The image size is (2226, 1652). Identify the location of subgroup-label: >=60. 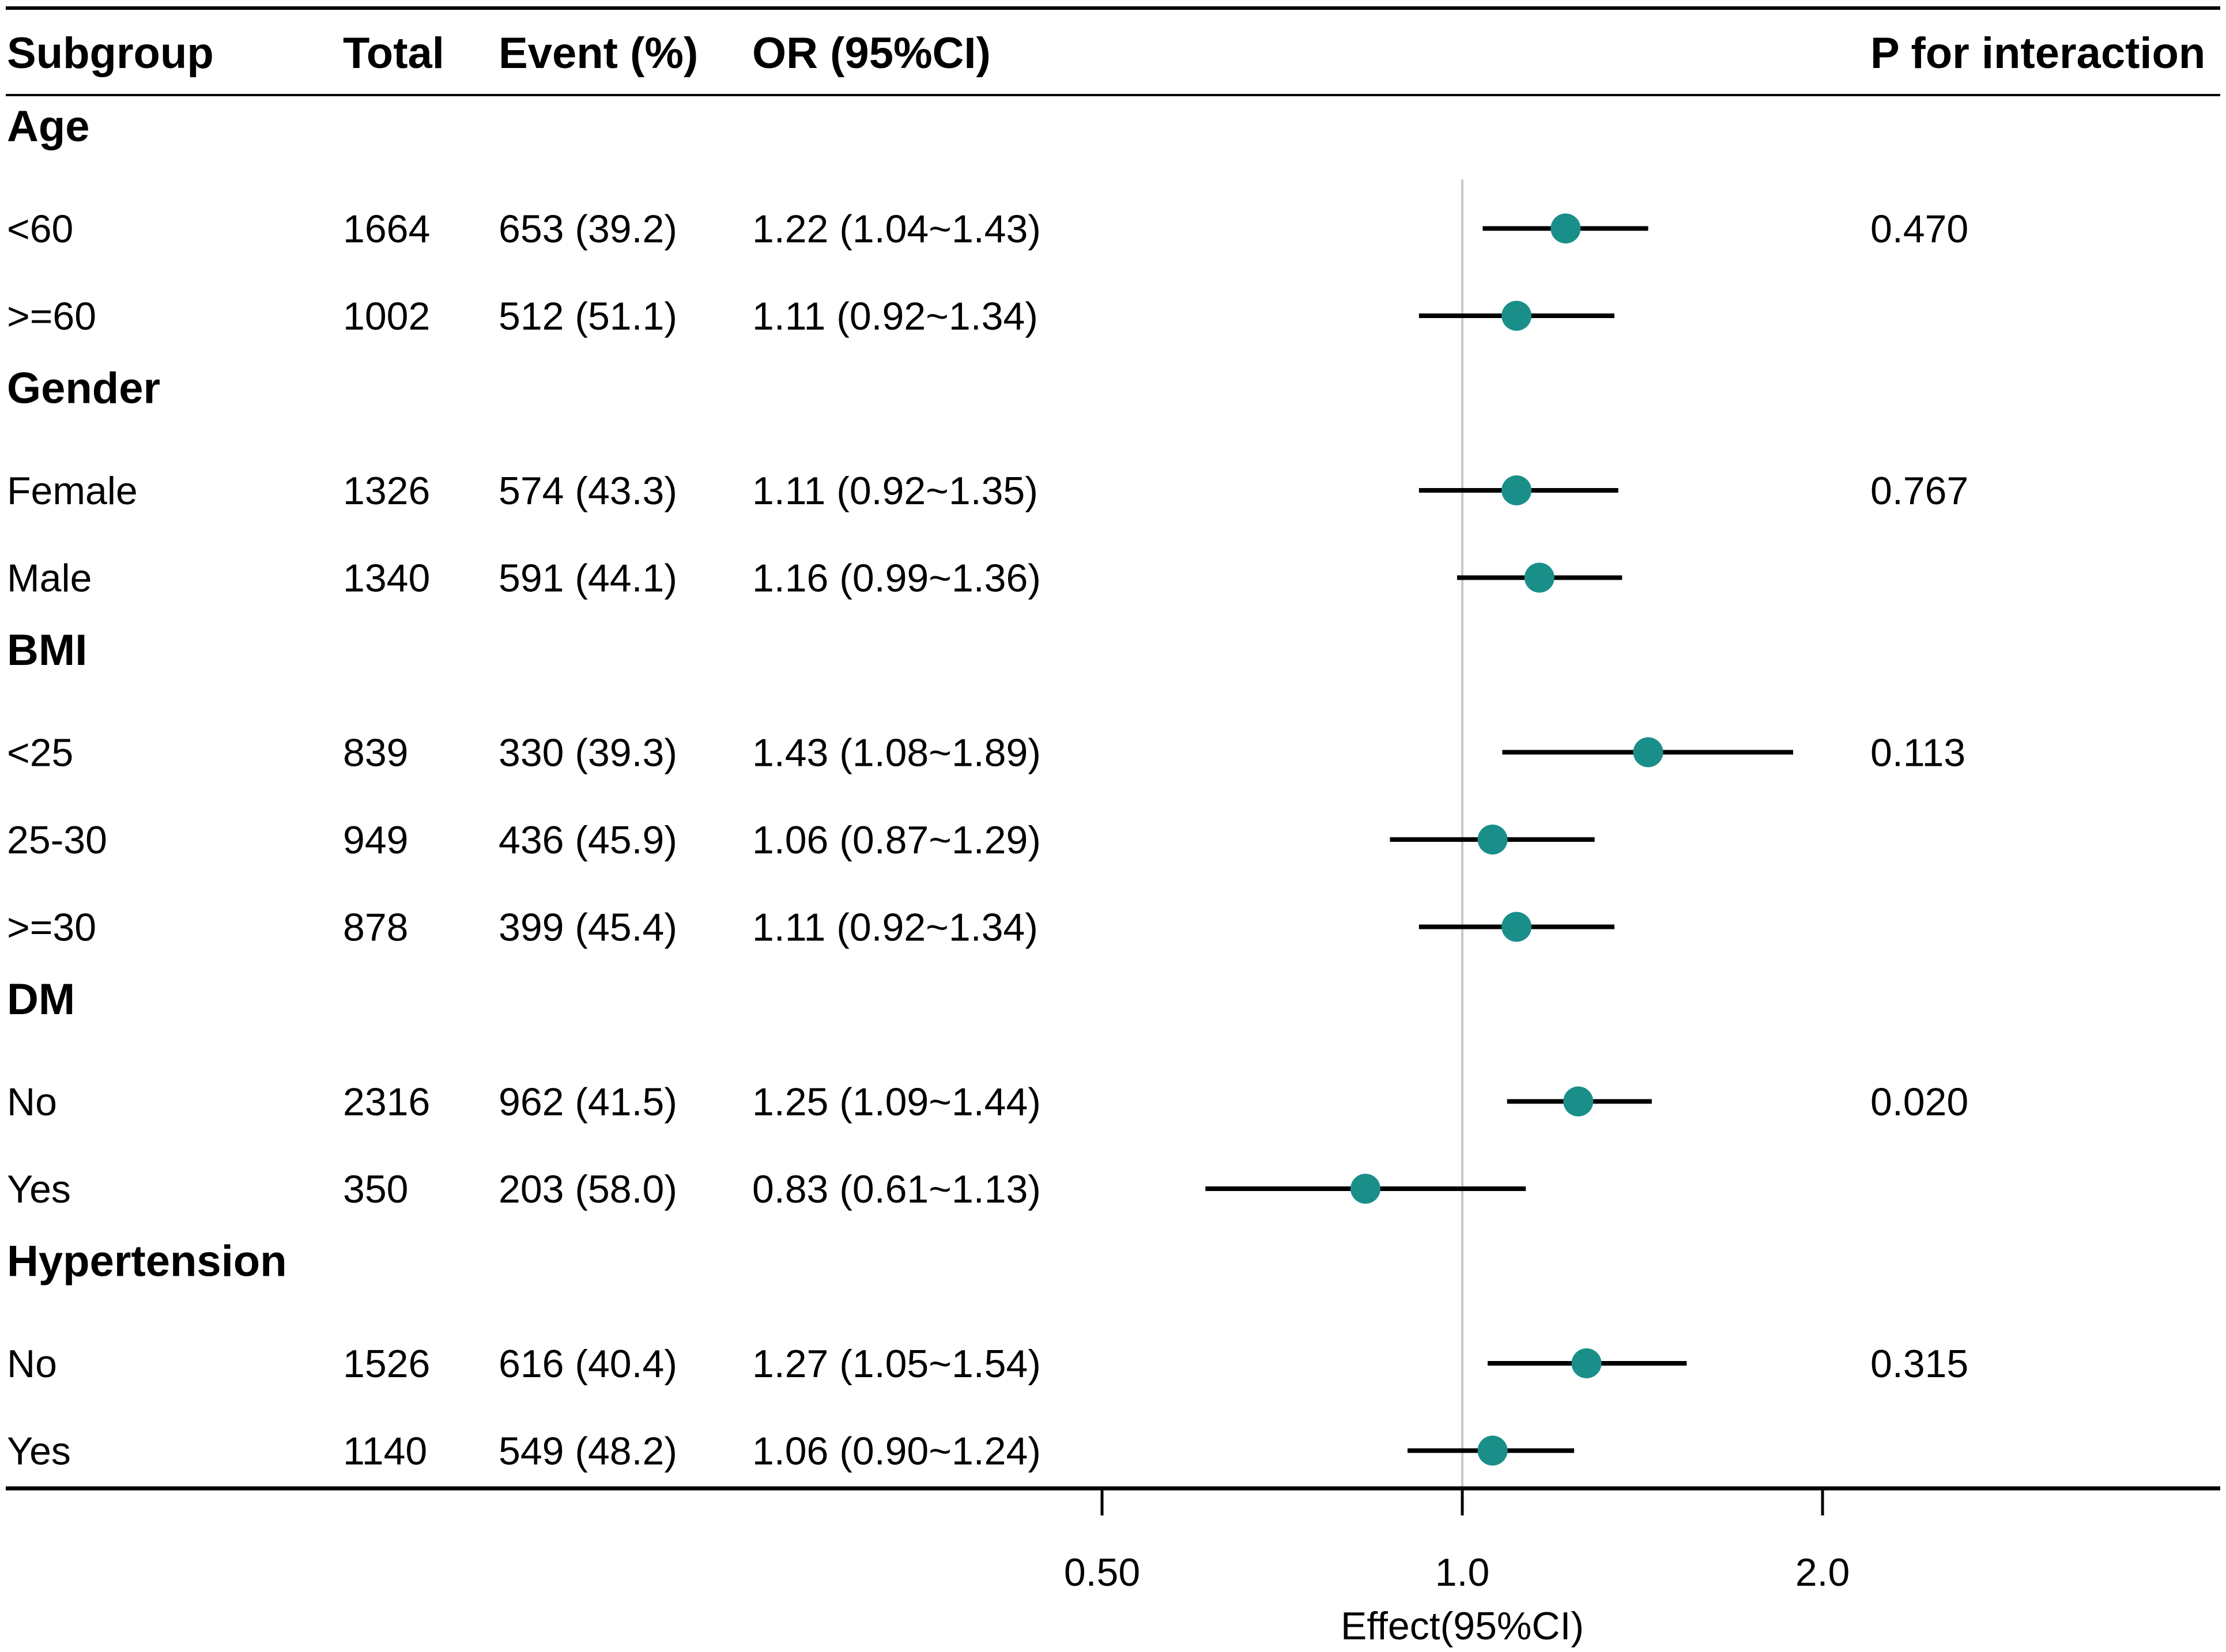
(51, 316).